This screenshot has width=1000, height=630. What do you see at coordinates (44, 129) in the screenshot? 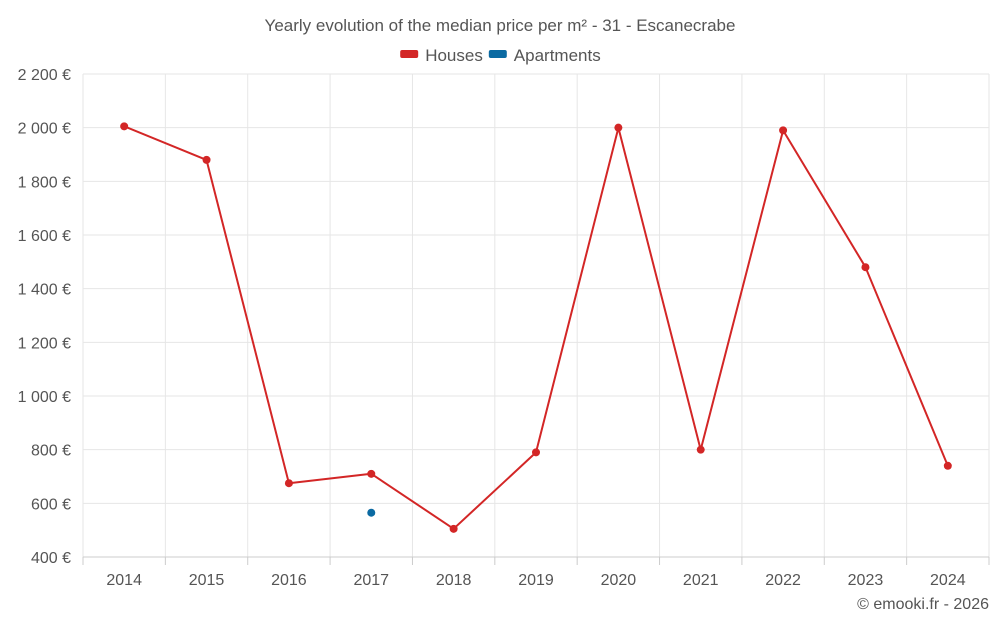
I see `y-tick-label: 2 000 €` at bounding box center [44, 129].